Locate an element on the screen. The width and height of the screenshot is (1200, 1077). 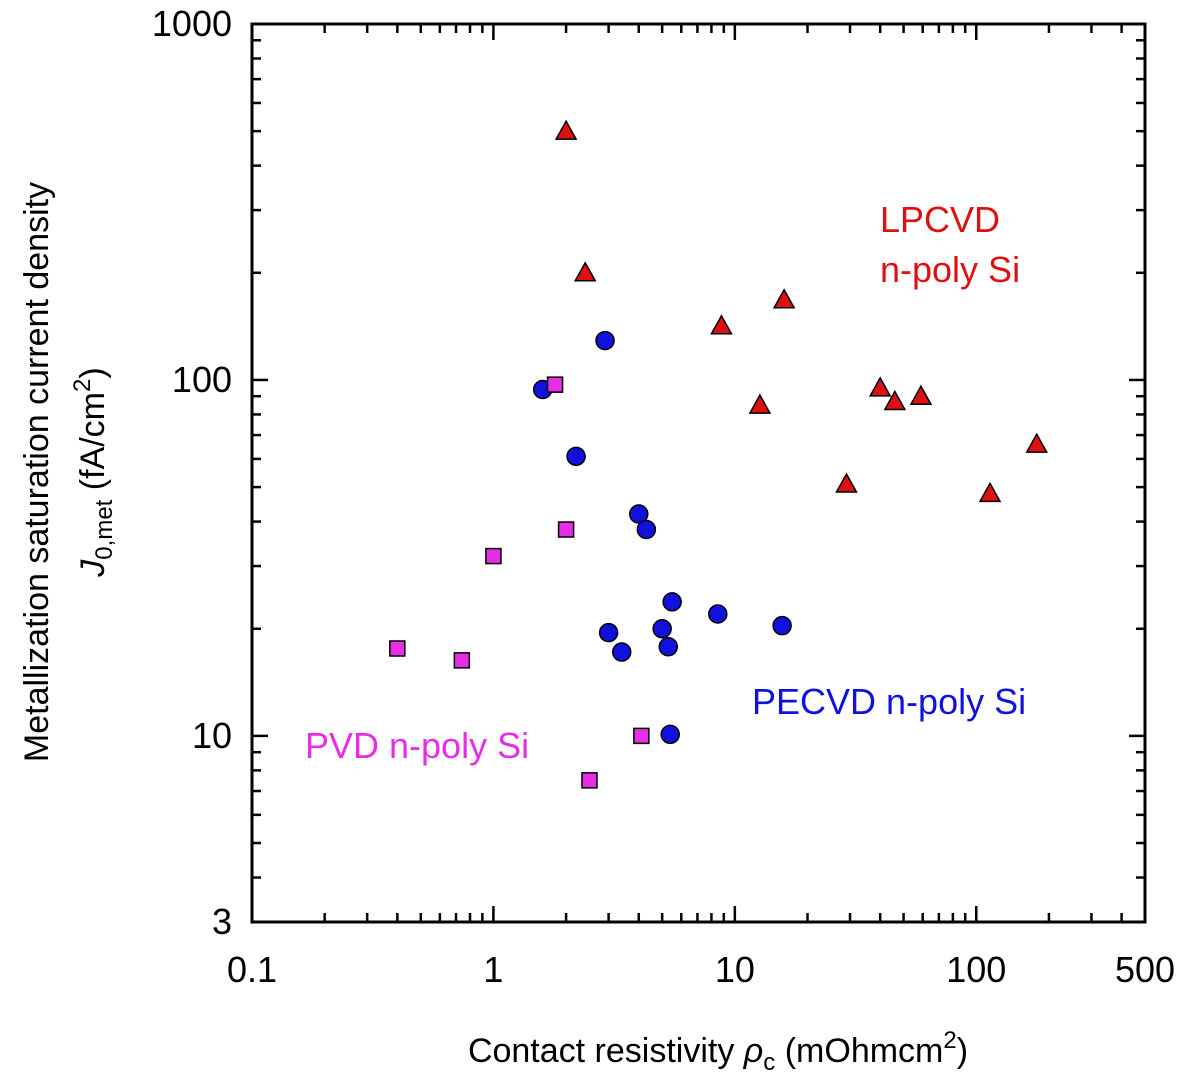
y-axis-label-symbol-sub: 0,met is located at coordinates (104, 529).